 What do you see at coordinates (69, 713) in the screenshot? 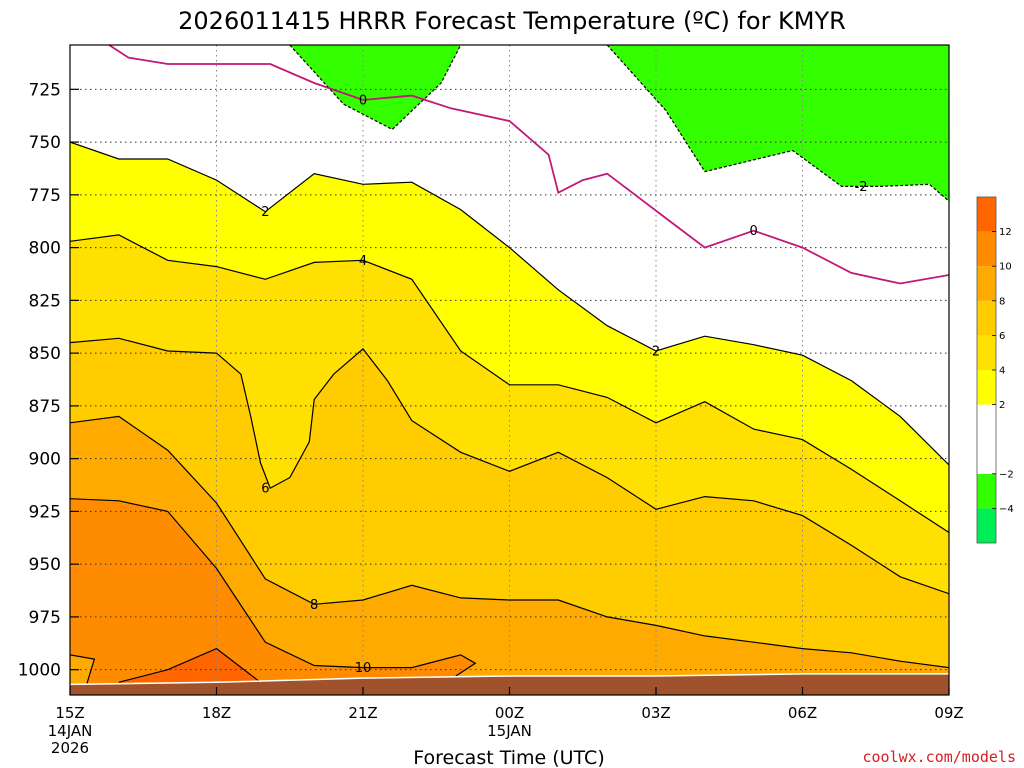
I see `x-tick-label-15Z: 15Z` at bounding box center [69, 713].